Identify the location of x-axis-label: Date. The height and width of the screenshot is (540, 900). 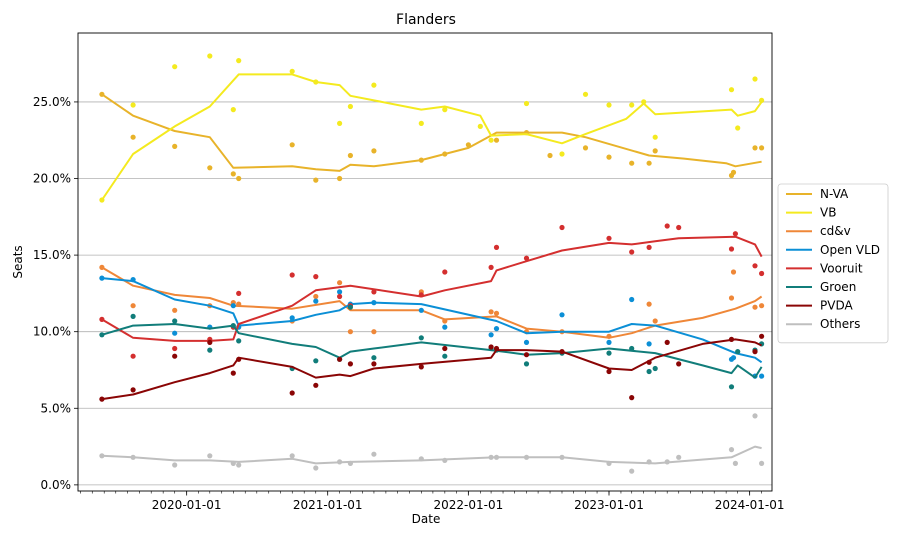
(426, 519).